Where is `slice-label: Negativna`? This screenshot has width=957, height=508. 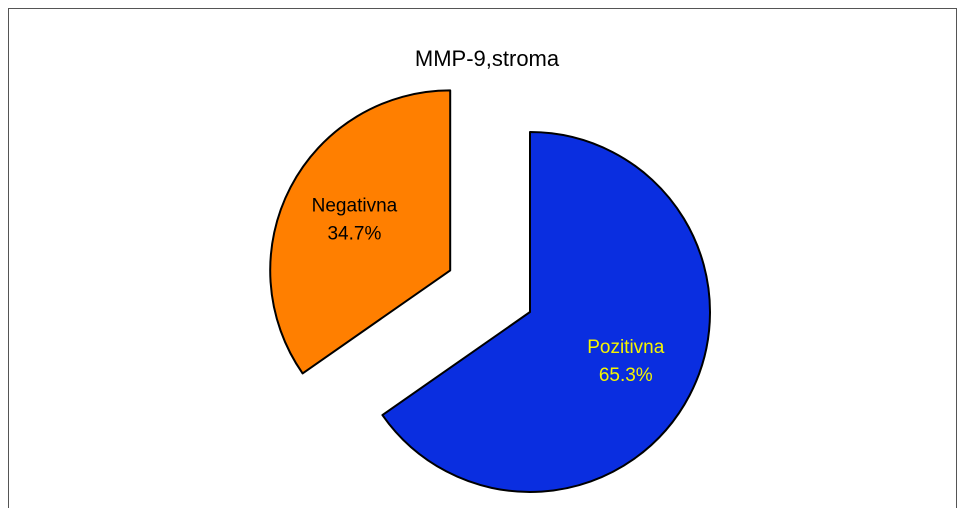
slice-label: Negativna is located at coordinates (355, 205).